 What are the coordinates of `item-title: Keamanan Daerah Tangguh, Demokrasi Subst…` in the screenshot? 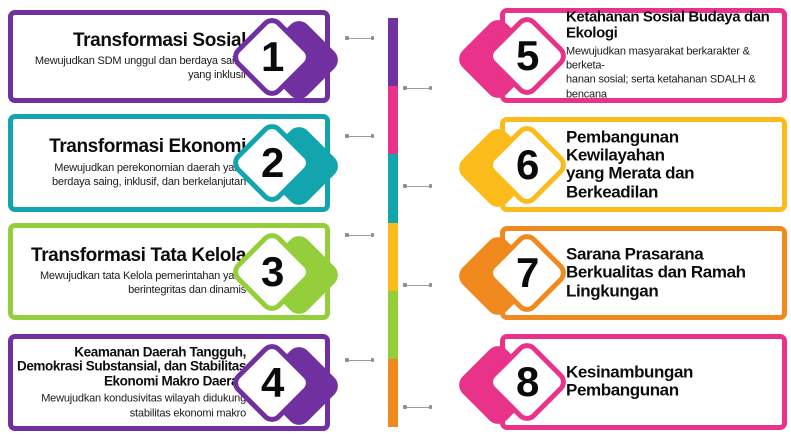 It's located at (131, 365).